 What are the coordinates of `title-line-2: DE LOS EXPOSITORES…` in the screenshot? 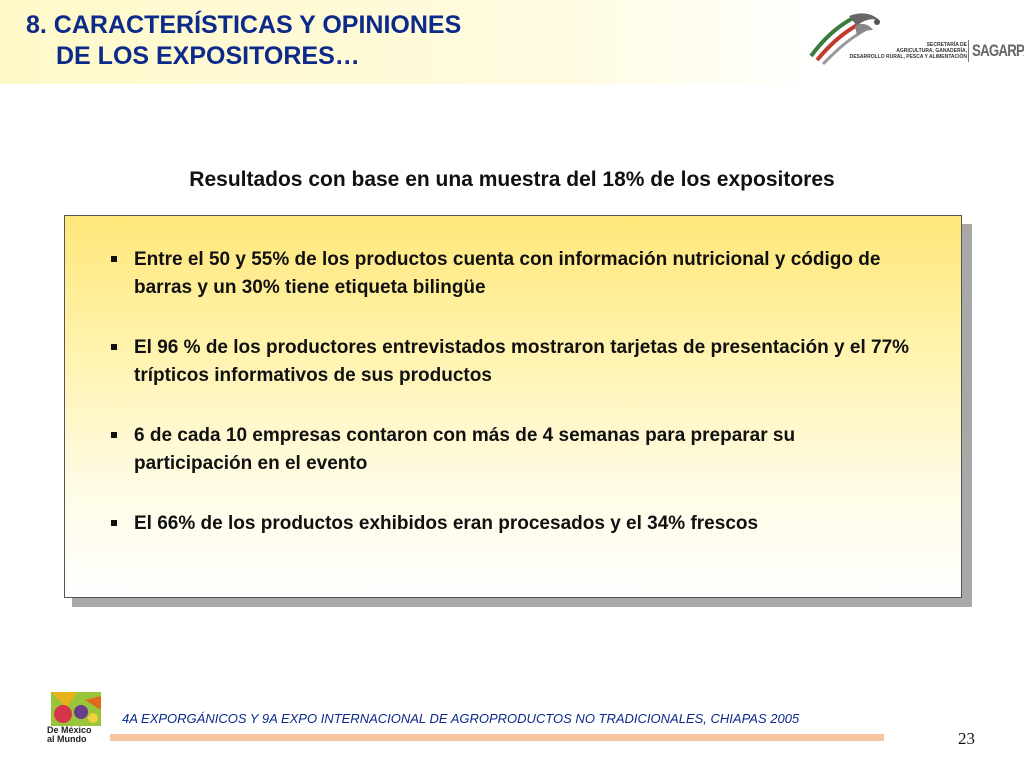 It's located at (208, 56).